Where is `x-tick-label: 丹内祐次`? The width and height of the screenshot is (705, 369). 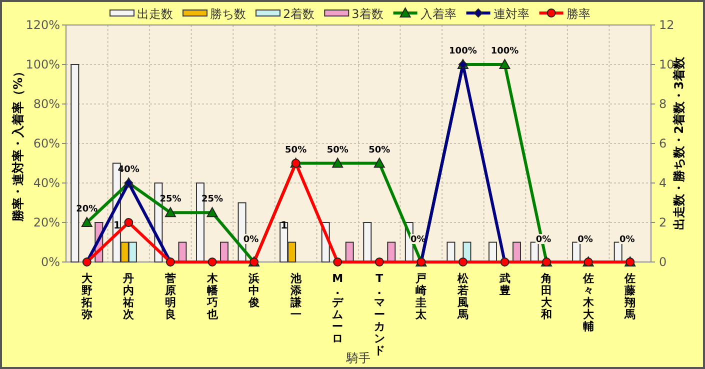 x-tick-label: 丹内祐次 is located at coordinates (129, 296).